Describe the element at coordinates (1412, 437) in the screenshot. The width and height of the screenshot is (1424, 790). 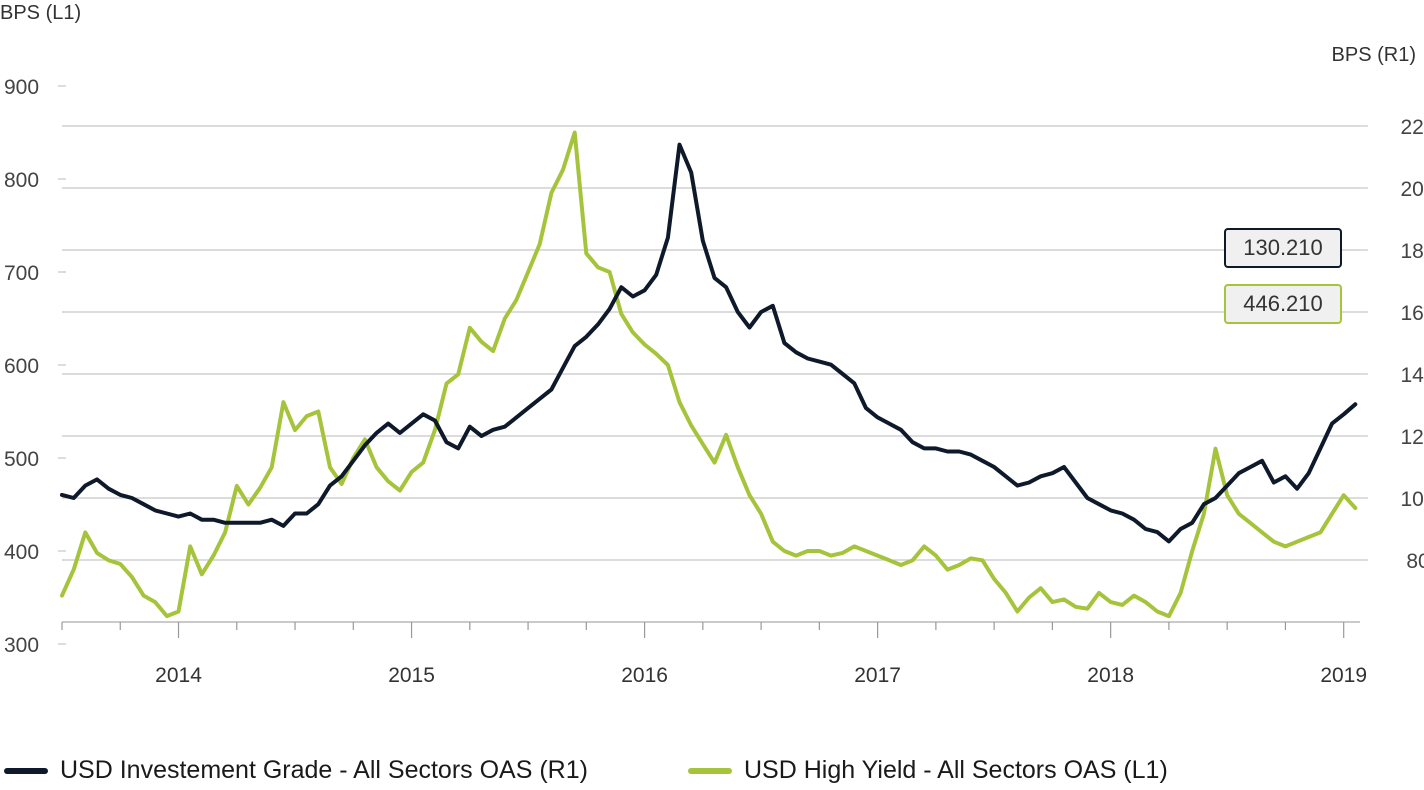
I see `right-tick-label: 120` at that location.